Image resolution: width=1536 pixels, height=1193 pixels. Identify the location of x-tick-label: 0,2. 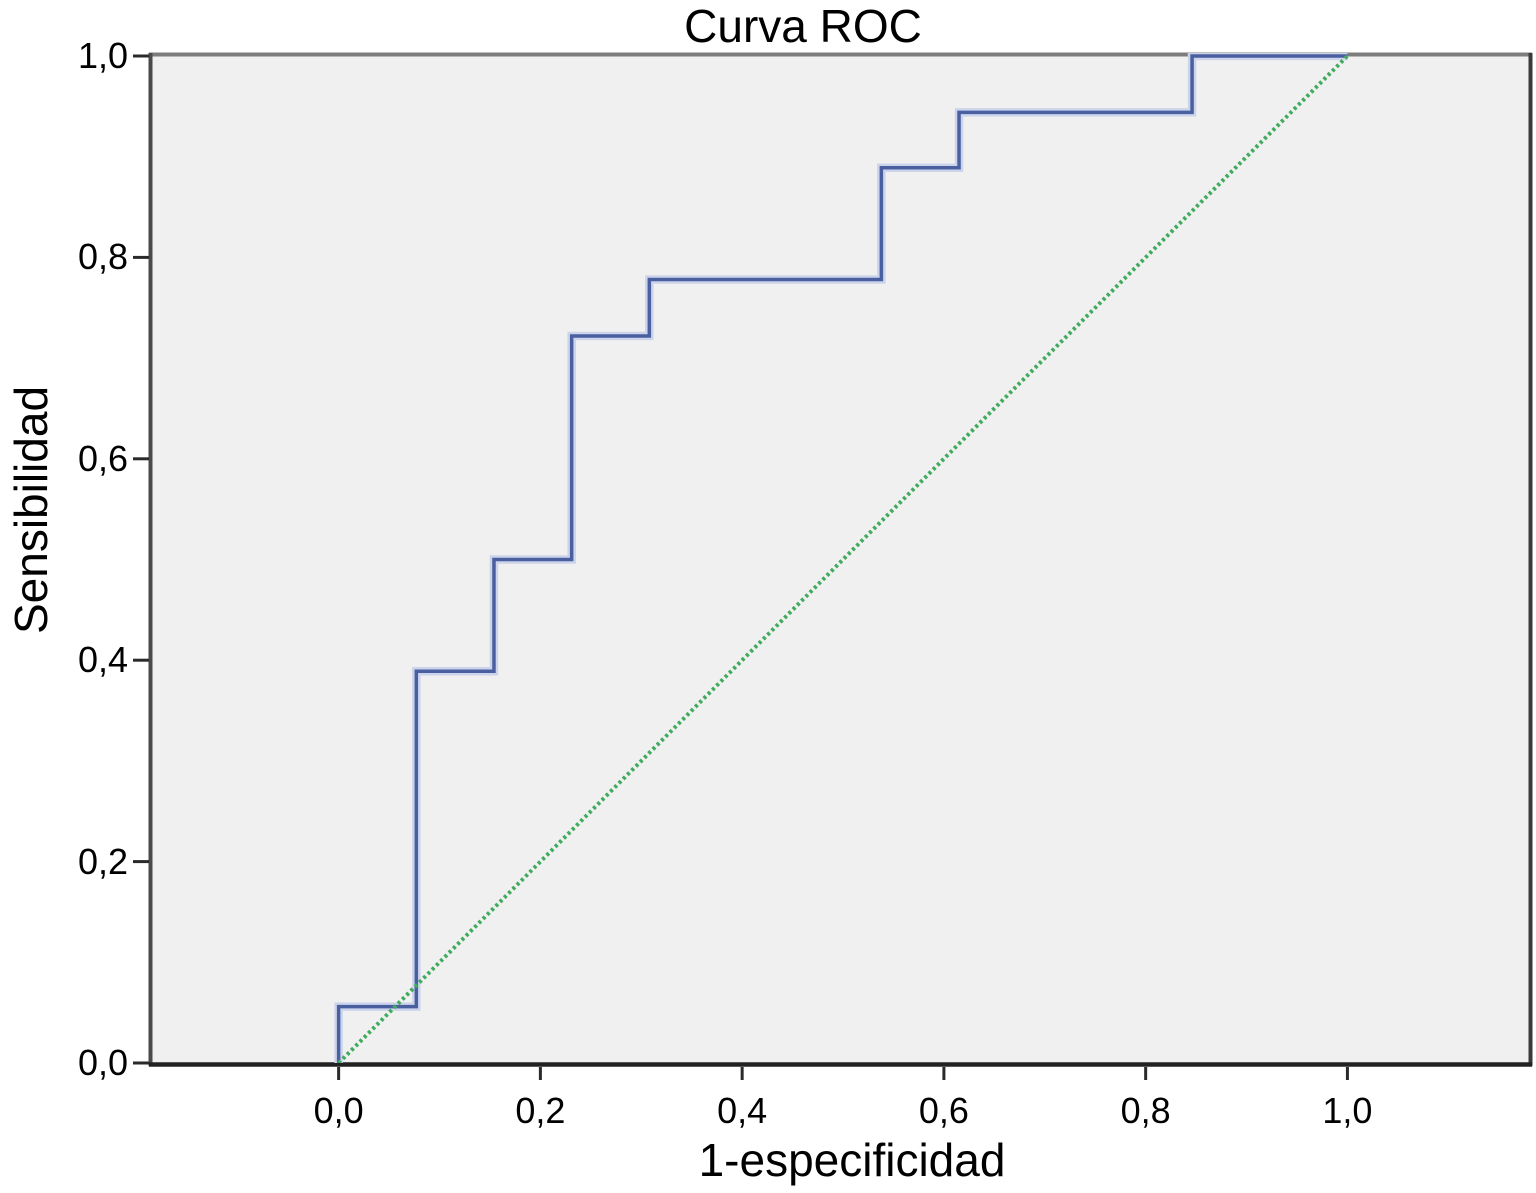
(540, 1110).